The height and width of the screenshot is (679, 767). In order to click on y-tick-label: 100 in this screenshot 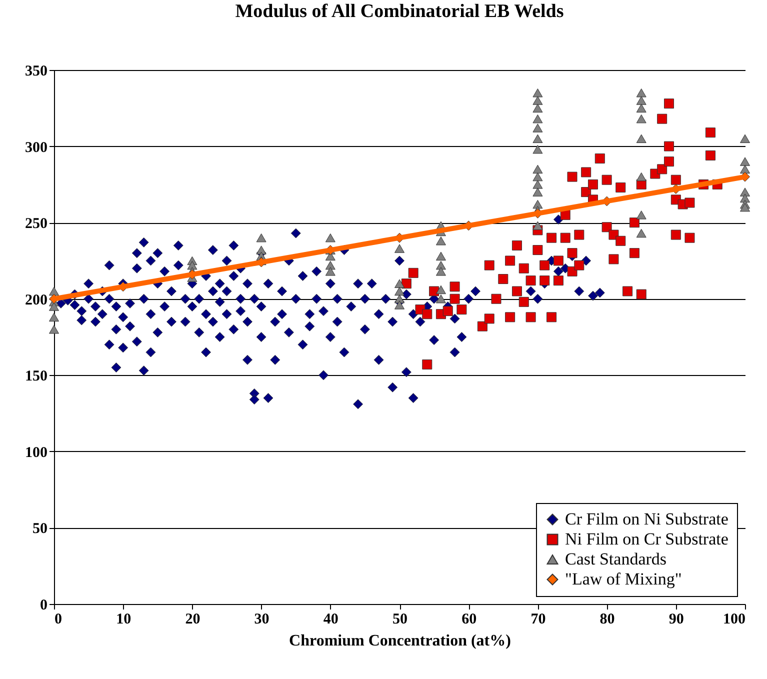, I will do `click(36, 452)`.